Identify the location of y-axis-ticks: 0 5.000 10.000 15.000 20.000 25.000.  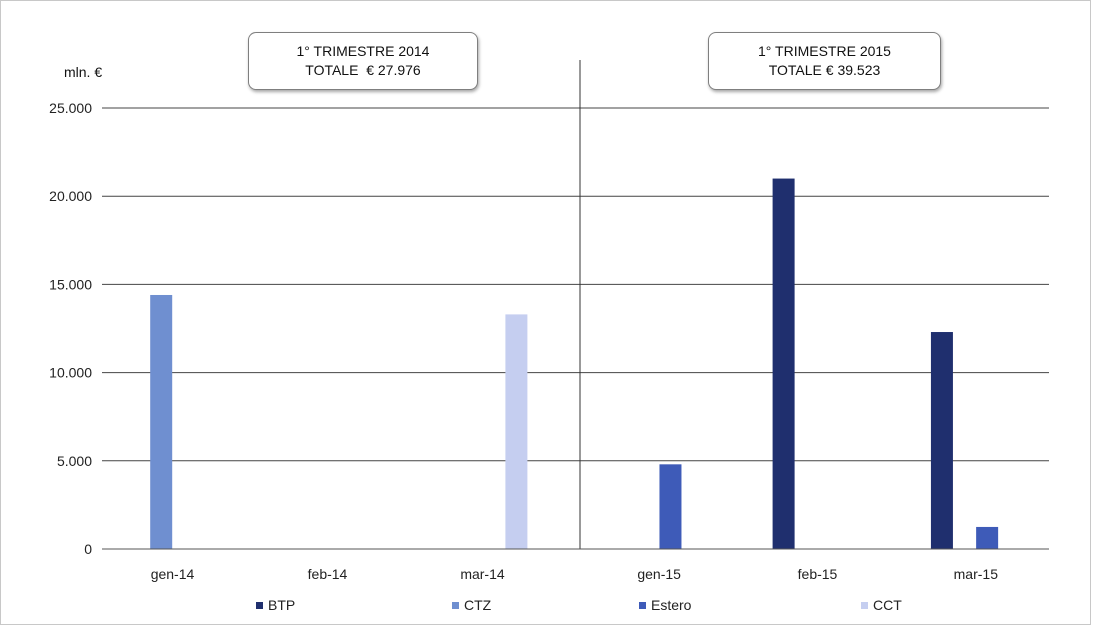
(70, 328).